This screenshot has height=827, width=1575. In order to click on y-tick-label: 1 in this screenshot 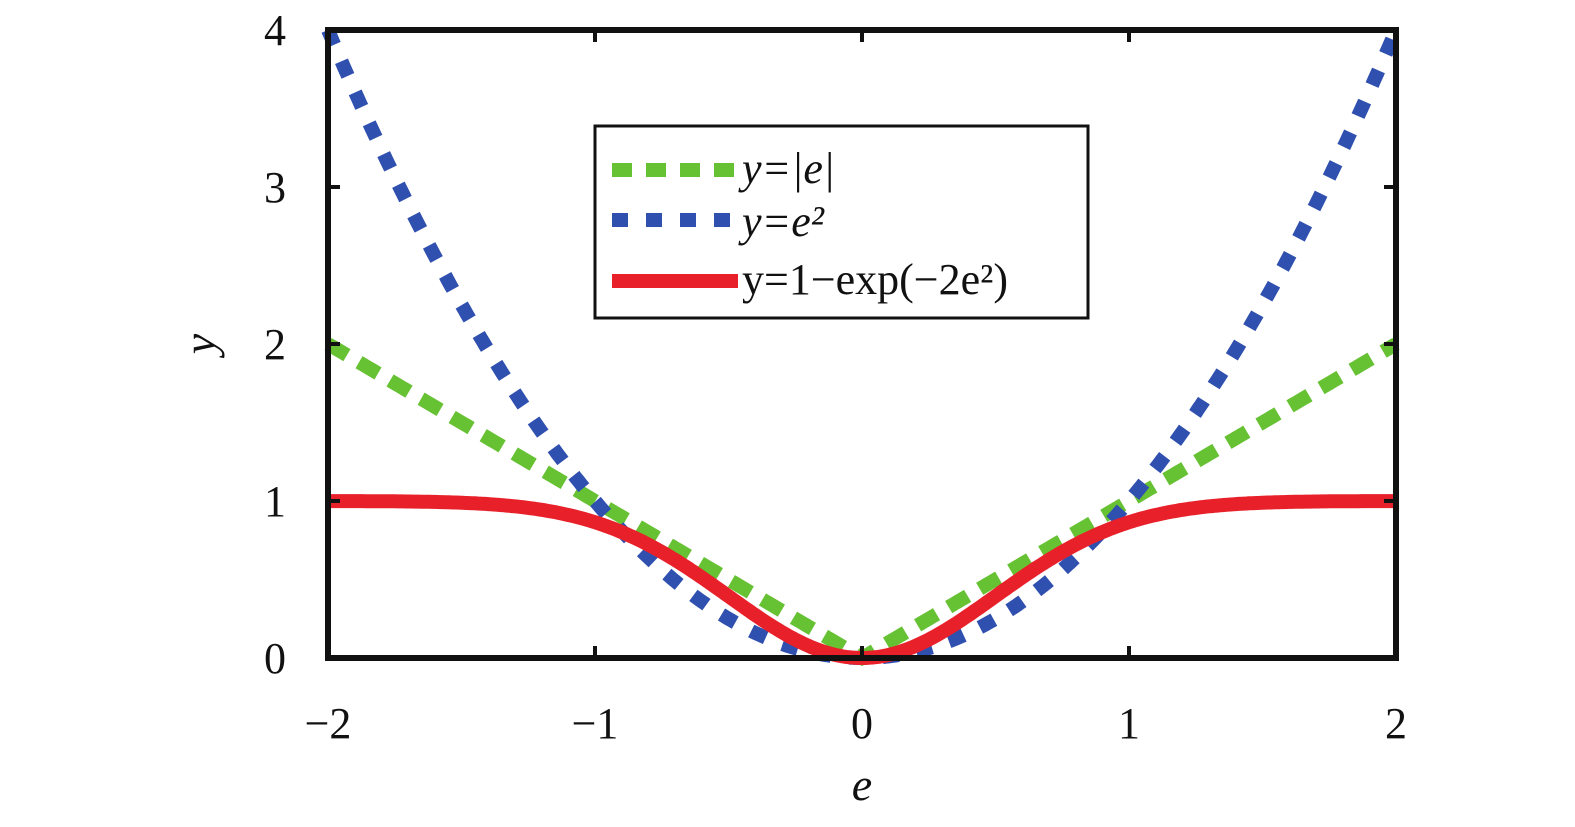, I will do `click(275, 501)`.